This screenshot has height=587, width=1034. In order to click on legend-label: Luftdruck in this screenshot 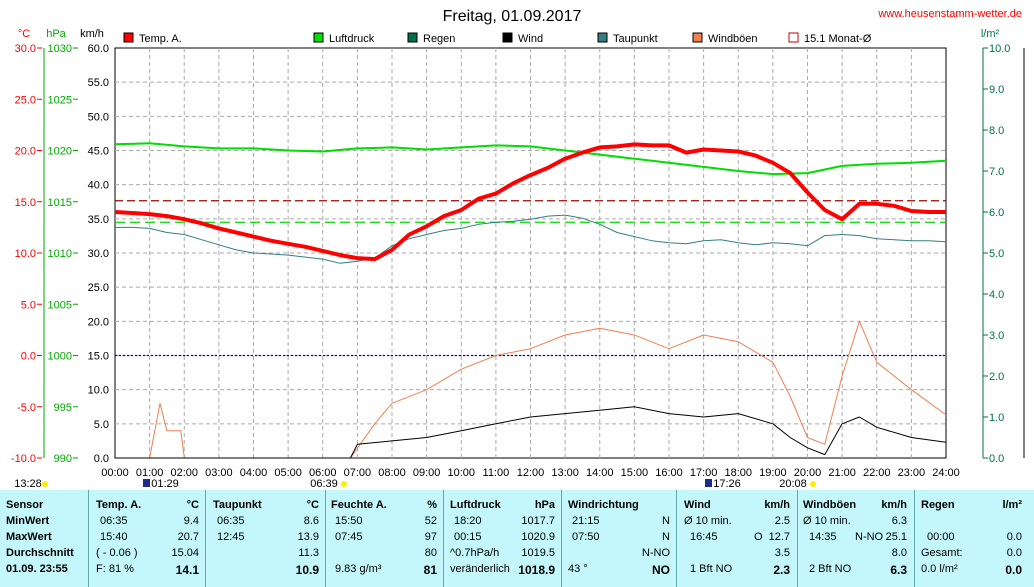, I will do `click(352, 39)`.